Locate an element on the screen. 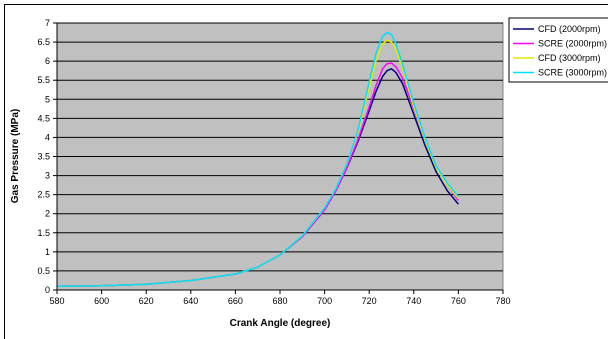  y-tick-label: 5.5 is located at coordinates (43, 80).